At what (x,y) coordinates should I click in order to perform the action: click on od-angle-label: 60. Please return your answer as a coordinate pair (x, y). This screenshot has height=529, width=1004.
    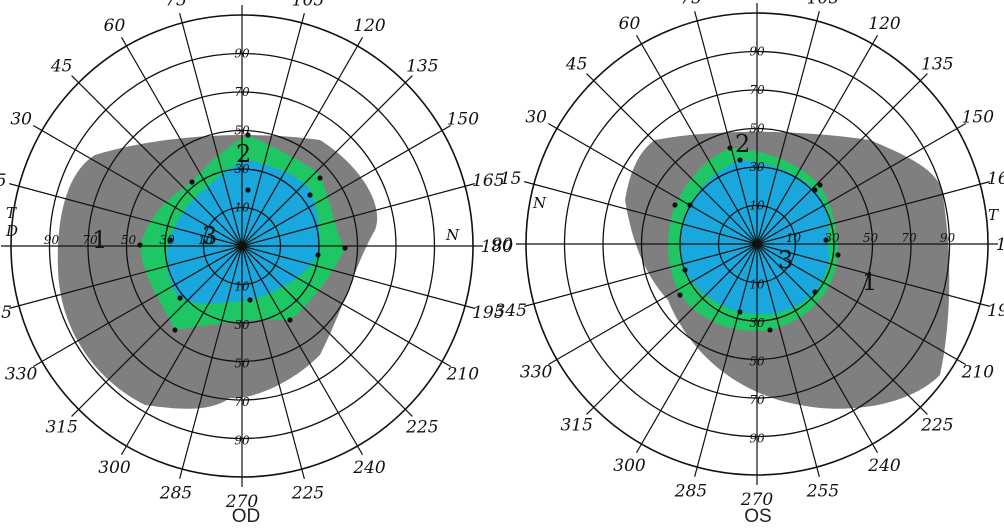
    Looking at the image, I should click on (115, 26).